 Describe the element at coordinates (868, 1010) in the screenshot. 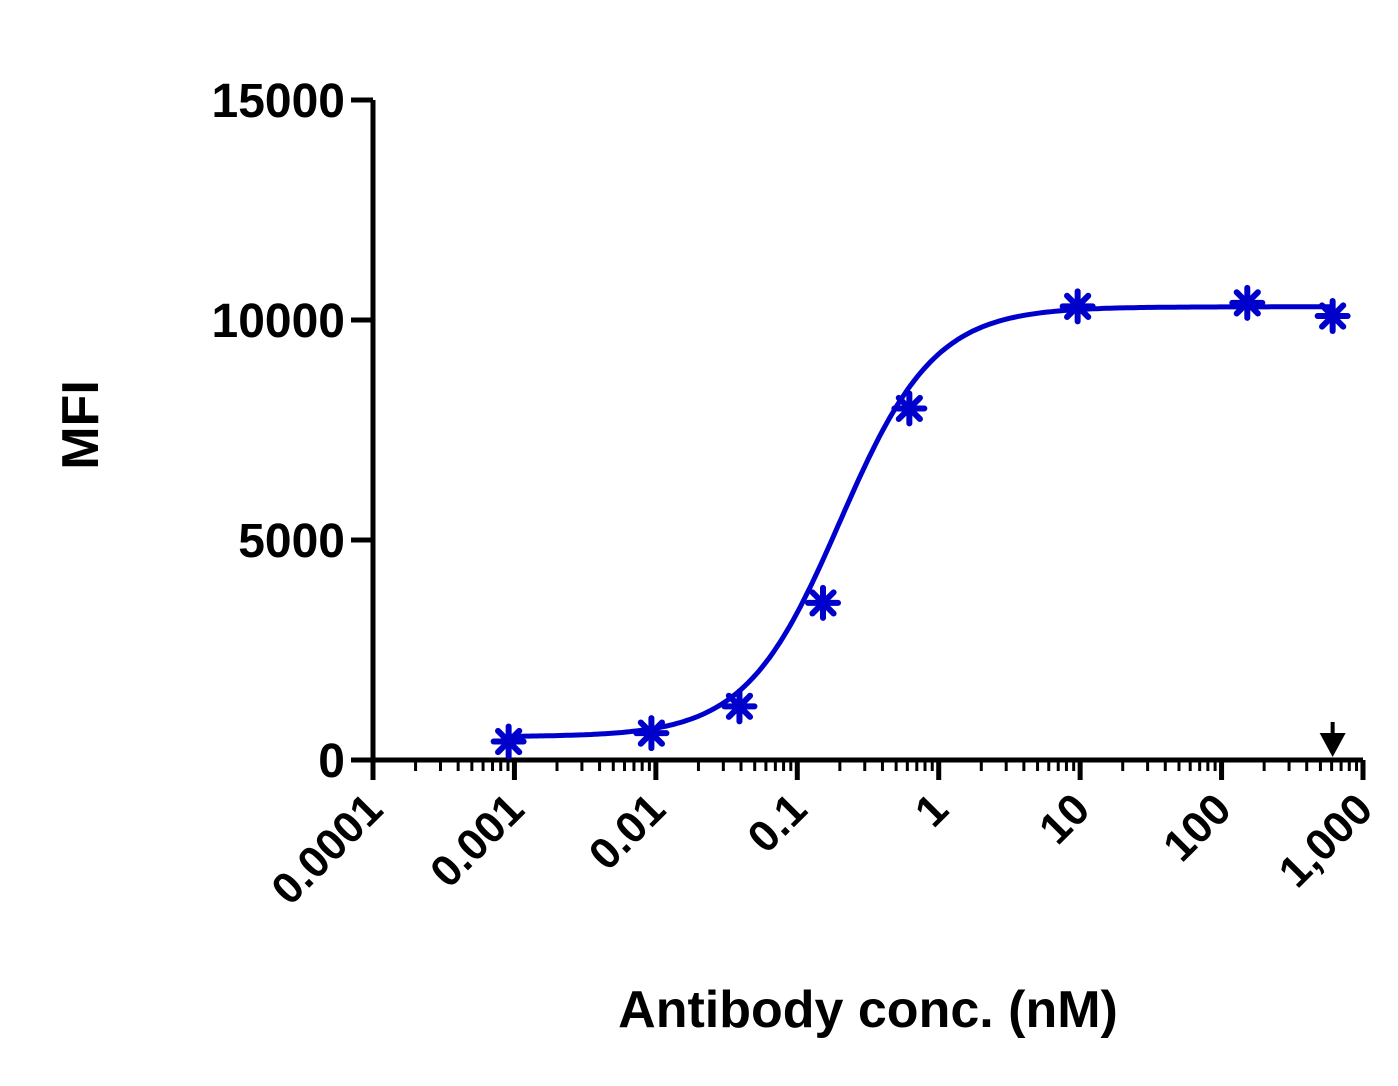

I see `x-axis-label: Antibody conc. (nM)` at that location.